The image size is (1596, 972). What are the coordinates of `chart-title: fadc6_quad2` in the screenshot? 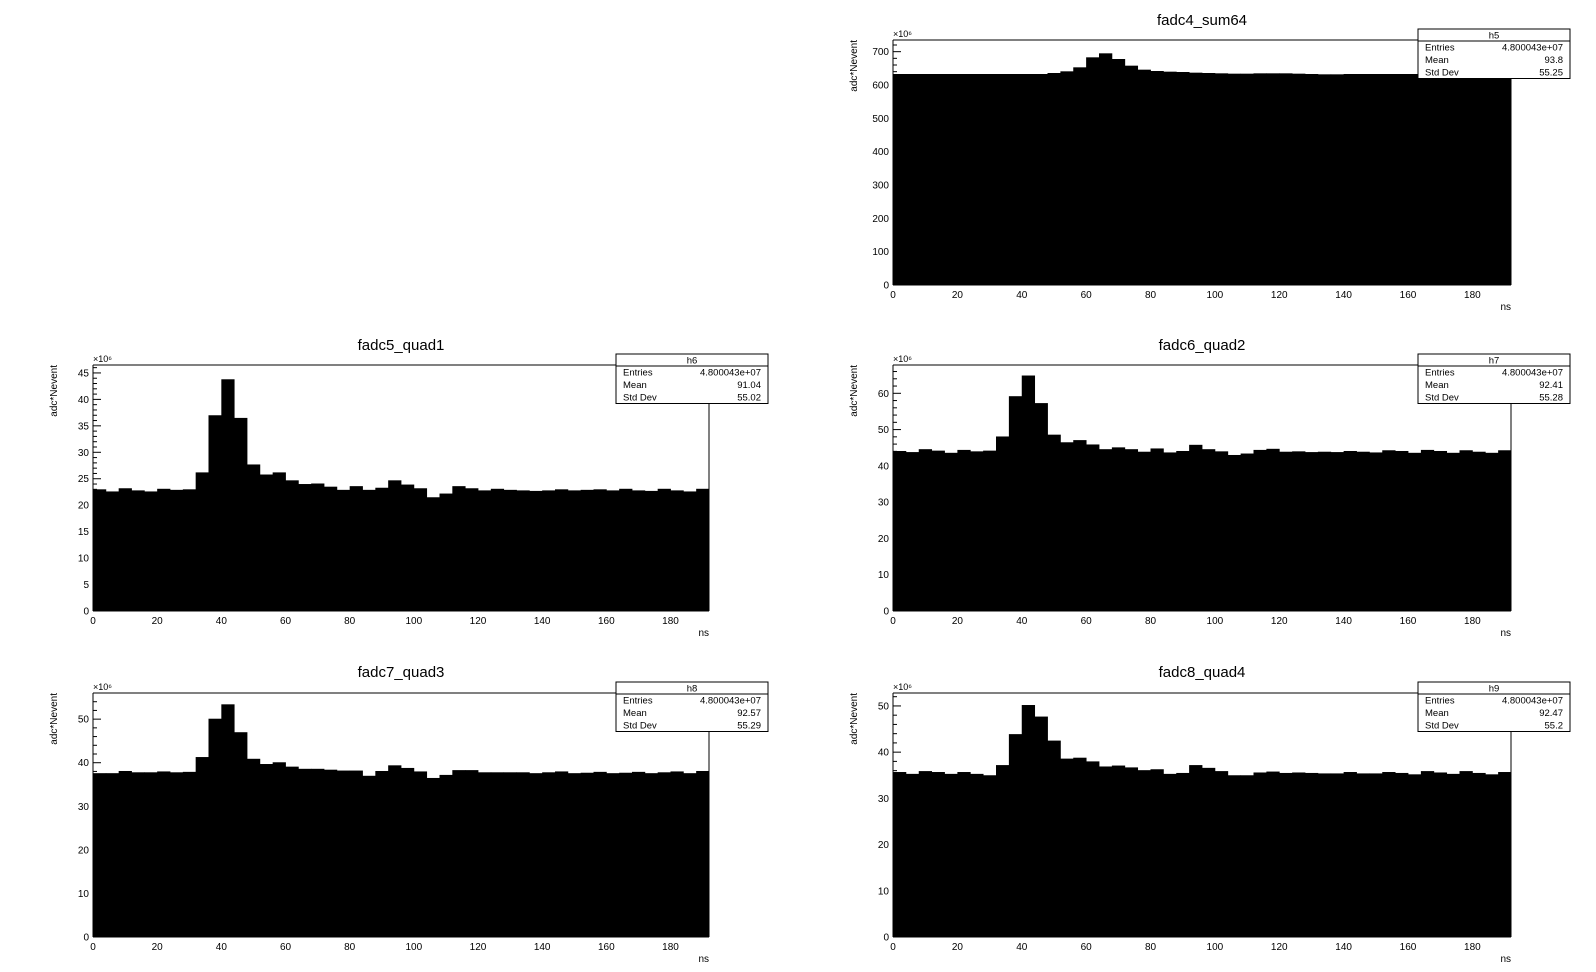 It's located at (1202, 345).